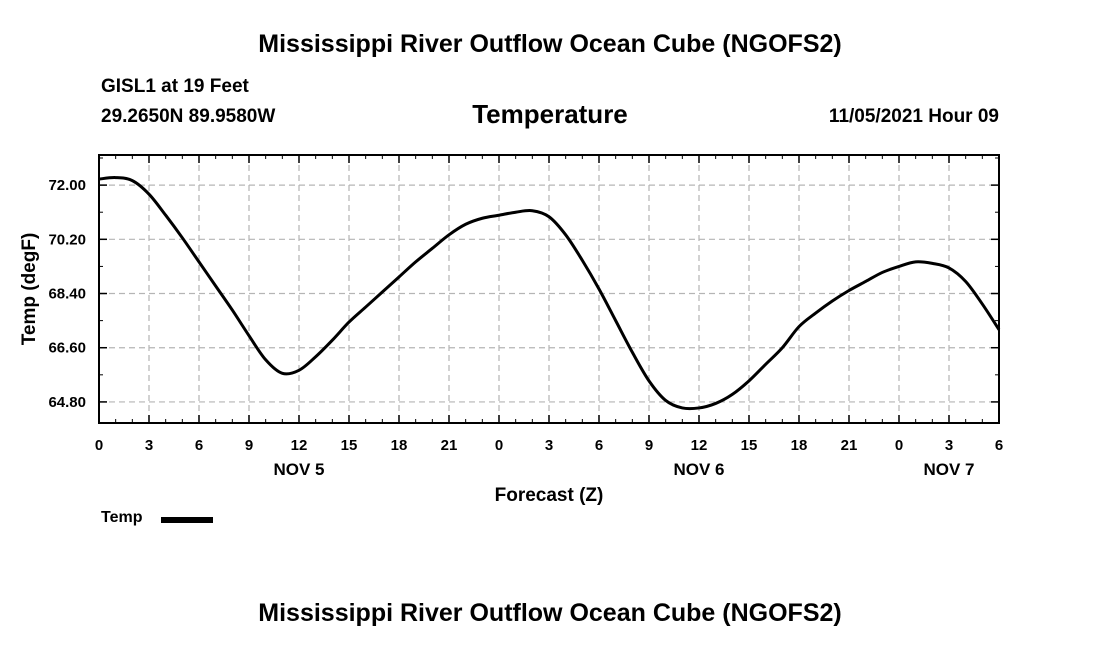 This screenshot has height=650, width=1100. What do you see at coordinates (187, 520) in the screenshot?
I see `legend-swatch` at bounding box center [187, 520].